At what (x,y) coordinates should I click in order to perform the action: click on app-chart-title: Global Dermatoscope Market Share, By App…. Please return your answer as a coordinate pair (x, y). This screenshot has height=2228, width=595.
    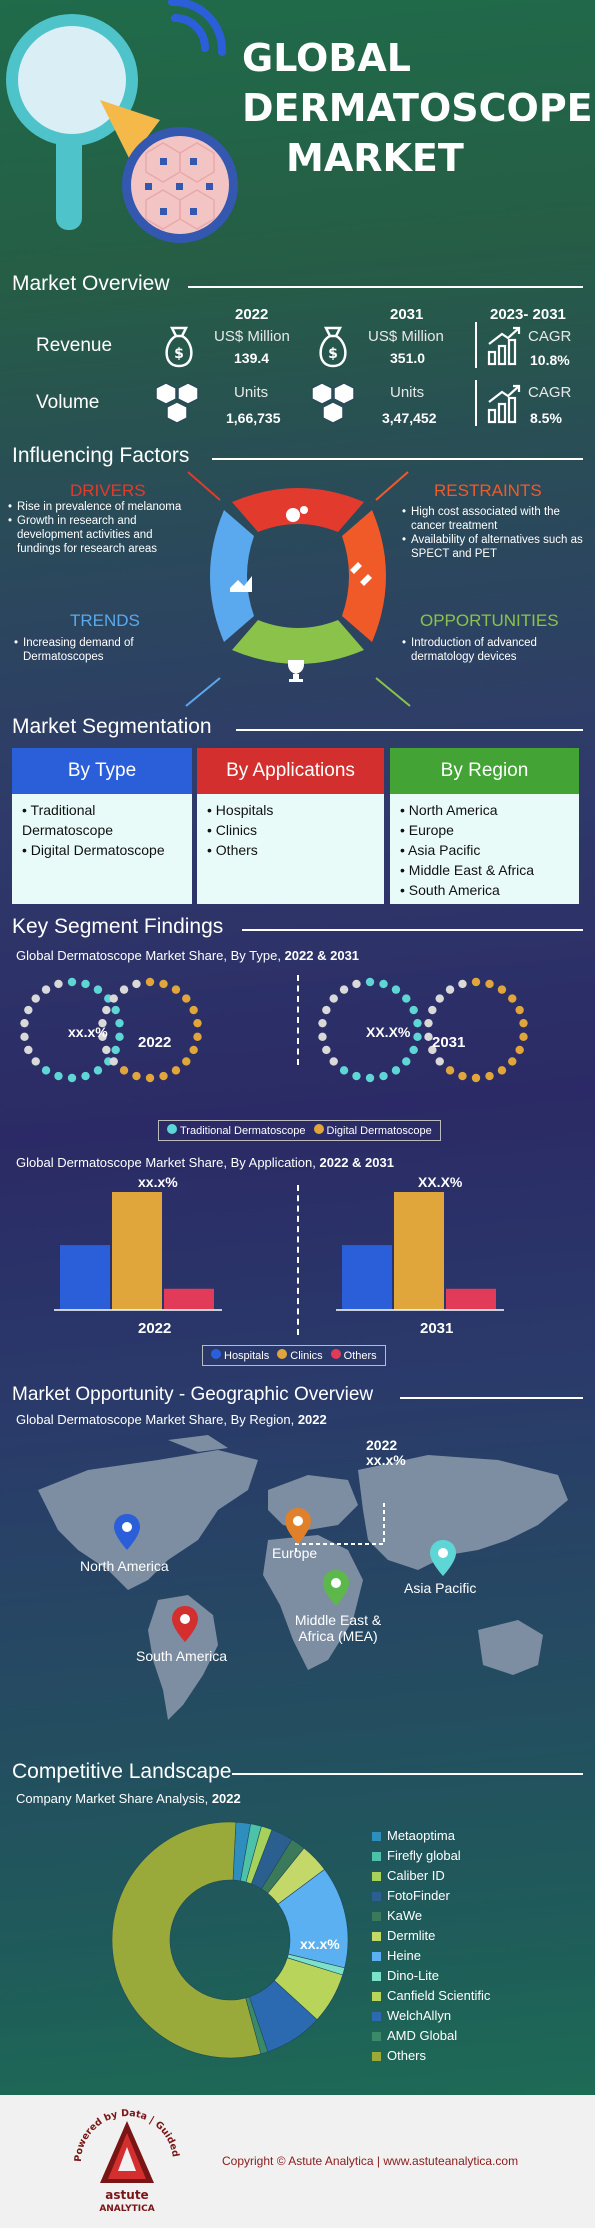
    Looking at the image, I should click on (205, 1162).